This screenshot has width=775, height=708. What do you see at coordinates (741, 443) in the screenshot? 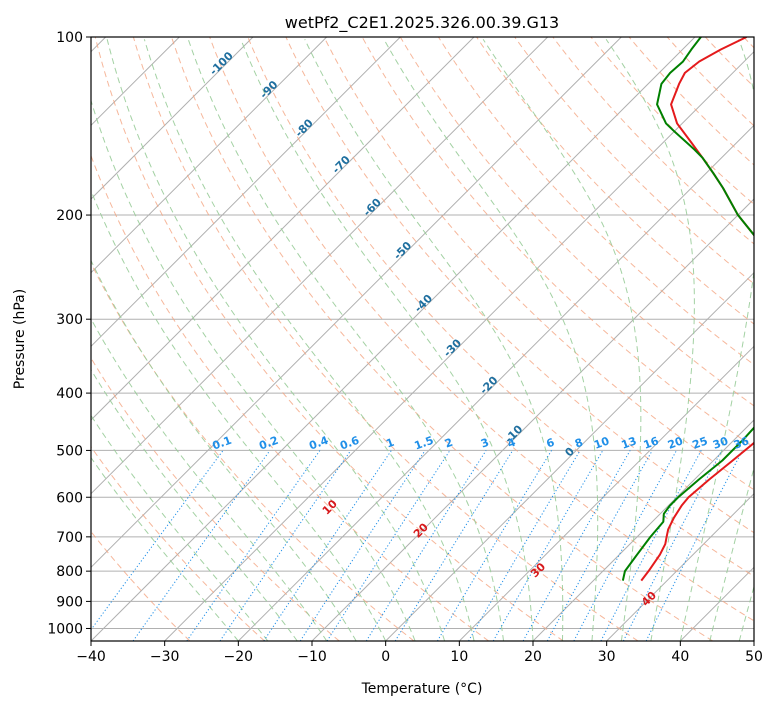
I see `mixing-ratio-label: 36` at bounding box center [741, 443].